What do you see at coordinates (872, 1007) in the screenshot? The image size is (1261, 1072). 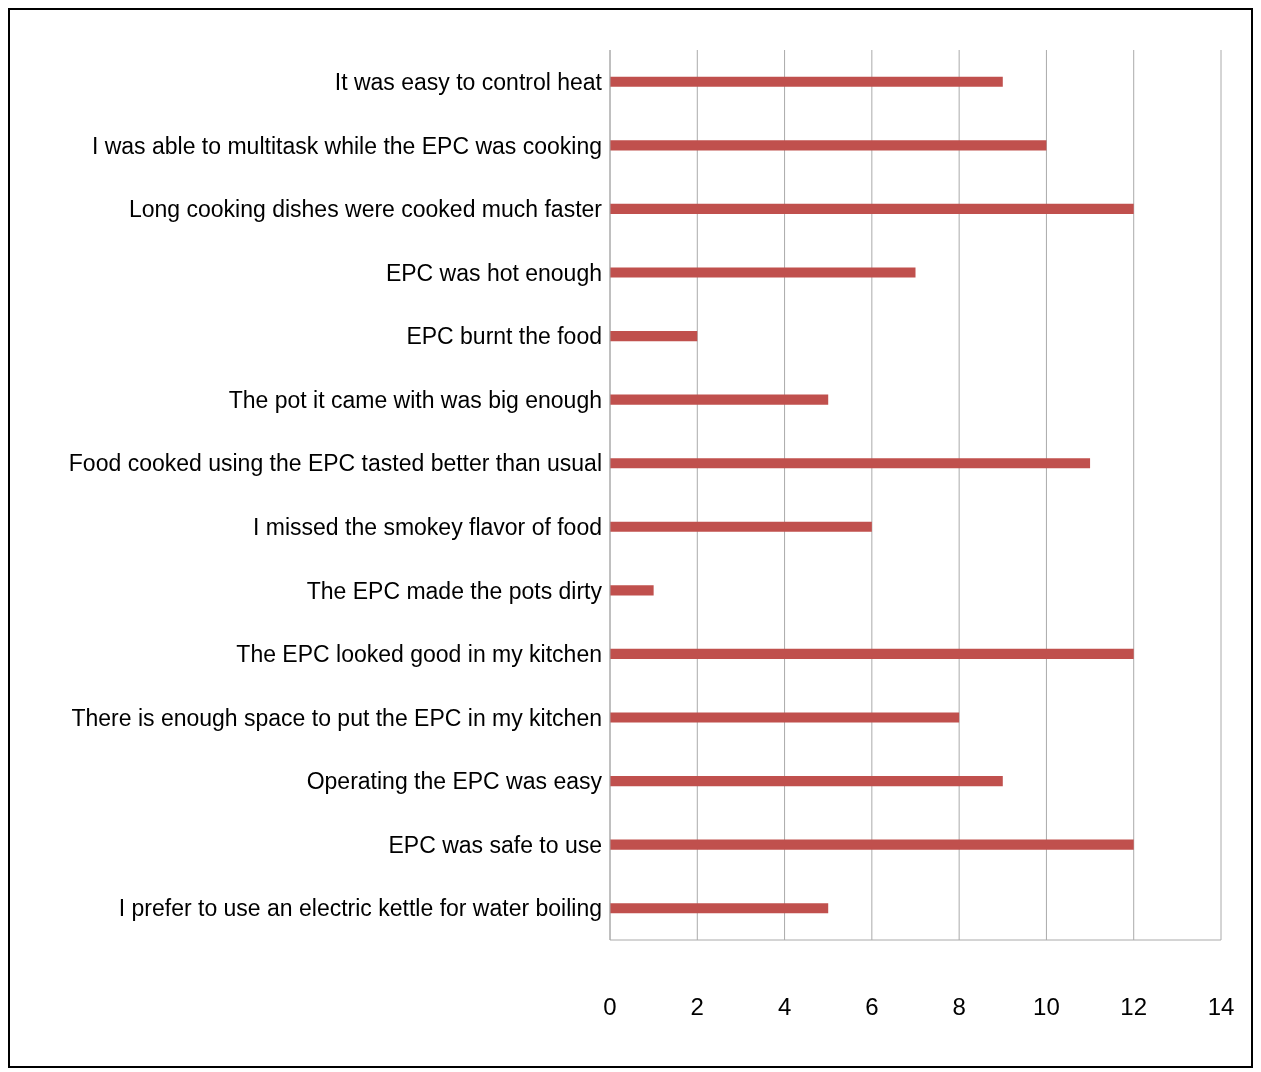 I see `x-tick-label: 6` at bounding box center [872, 1007].